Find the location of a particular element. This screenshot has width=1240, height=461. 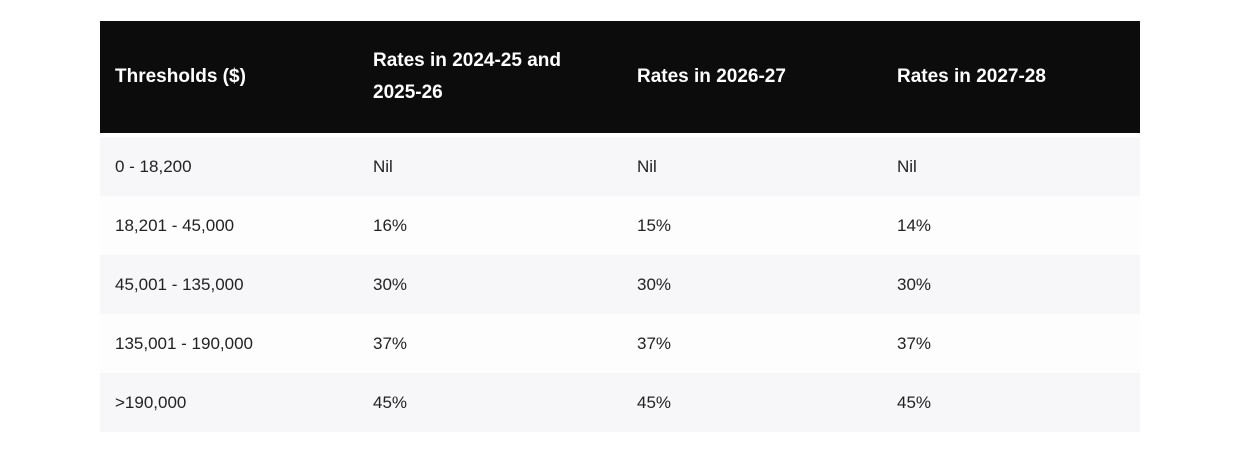

cell-rate-2027-28: 14% is located at coordinates (914, 225).